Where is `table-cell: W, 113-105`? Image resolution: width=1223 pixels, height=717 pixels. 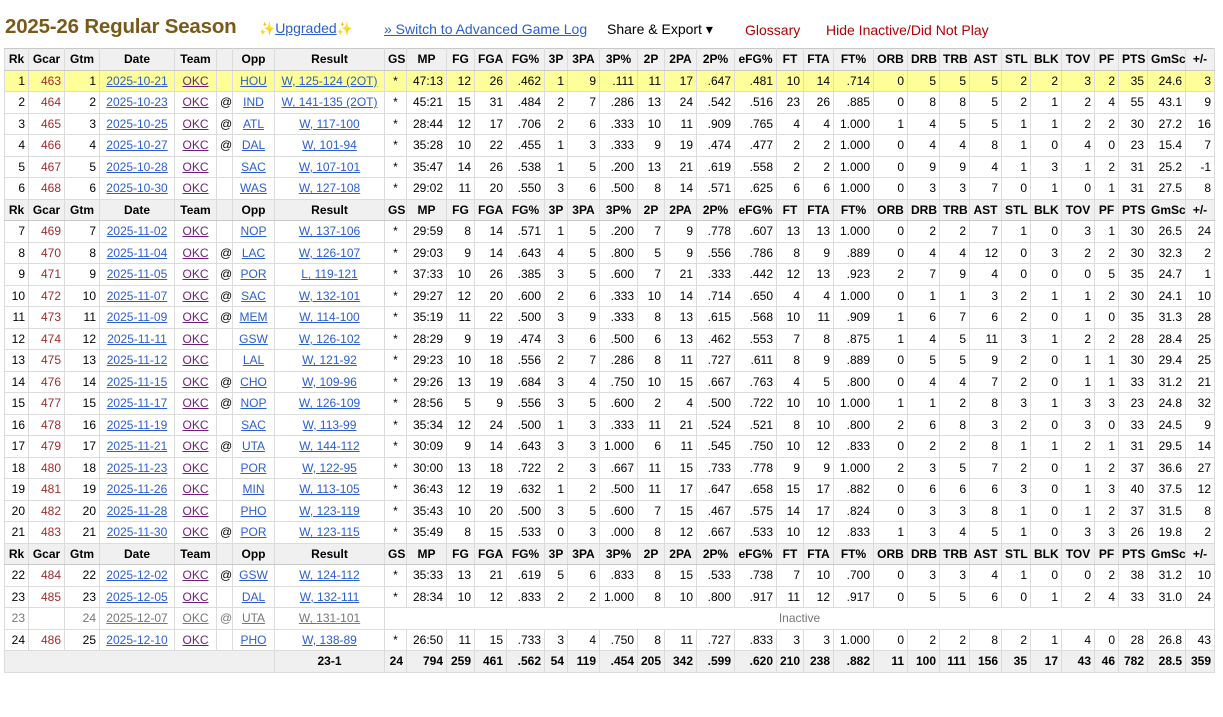 table-cell: W, 113-105 is located at coordinates (329, 489).